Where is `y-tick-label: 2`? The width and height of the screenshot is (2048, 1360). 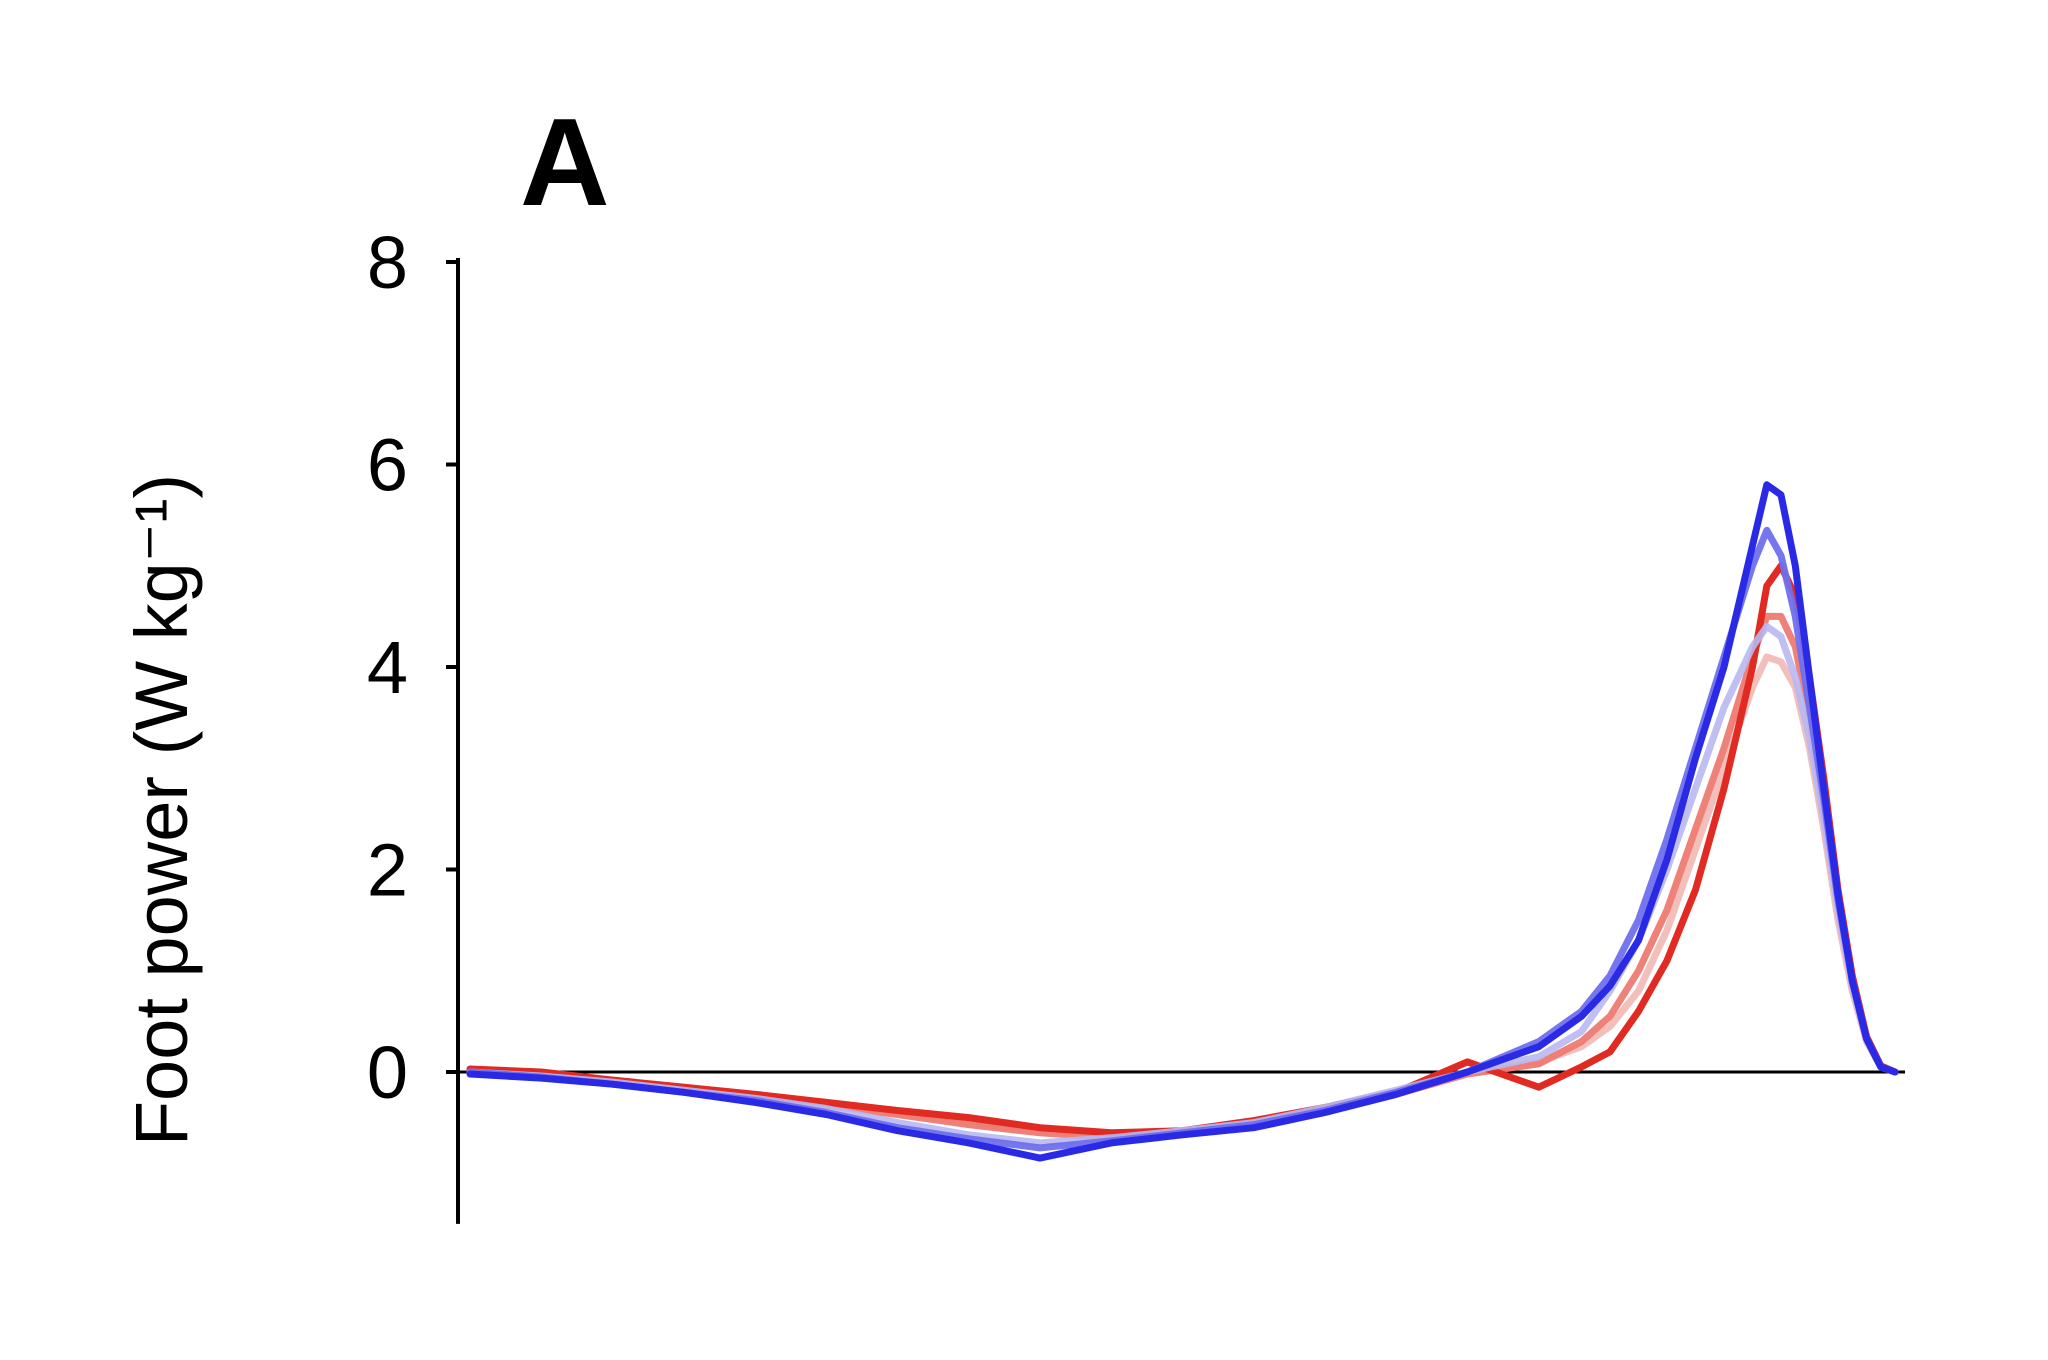
y-tick-label: 2 is located at coordinates (387, 870).